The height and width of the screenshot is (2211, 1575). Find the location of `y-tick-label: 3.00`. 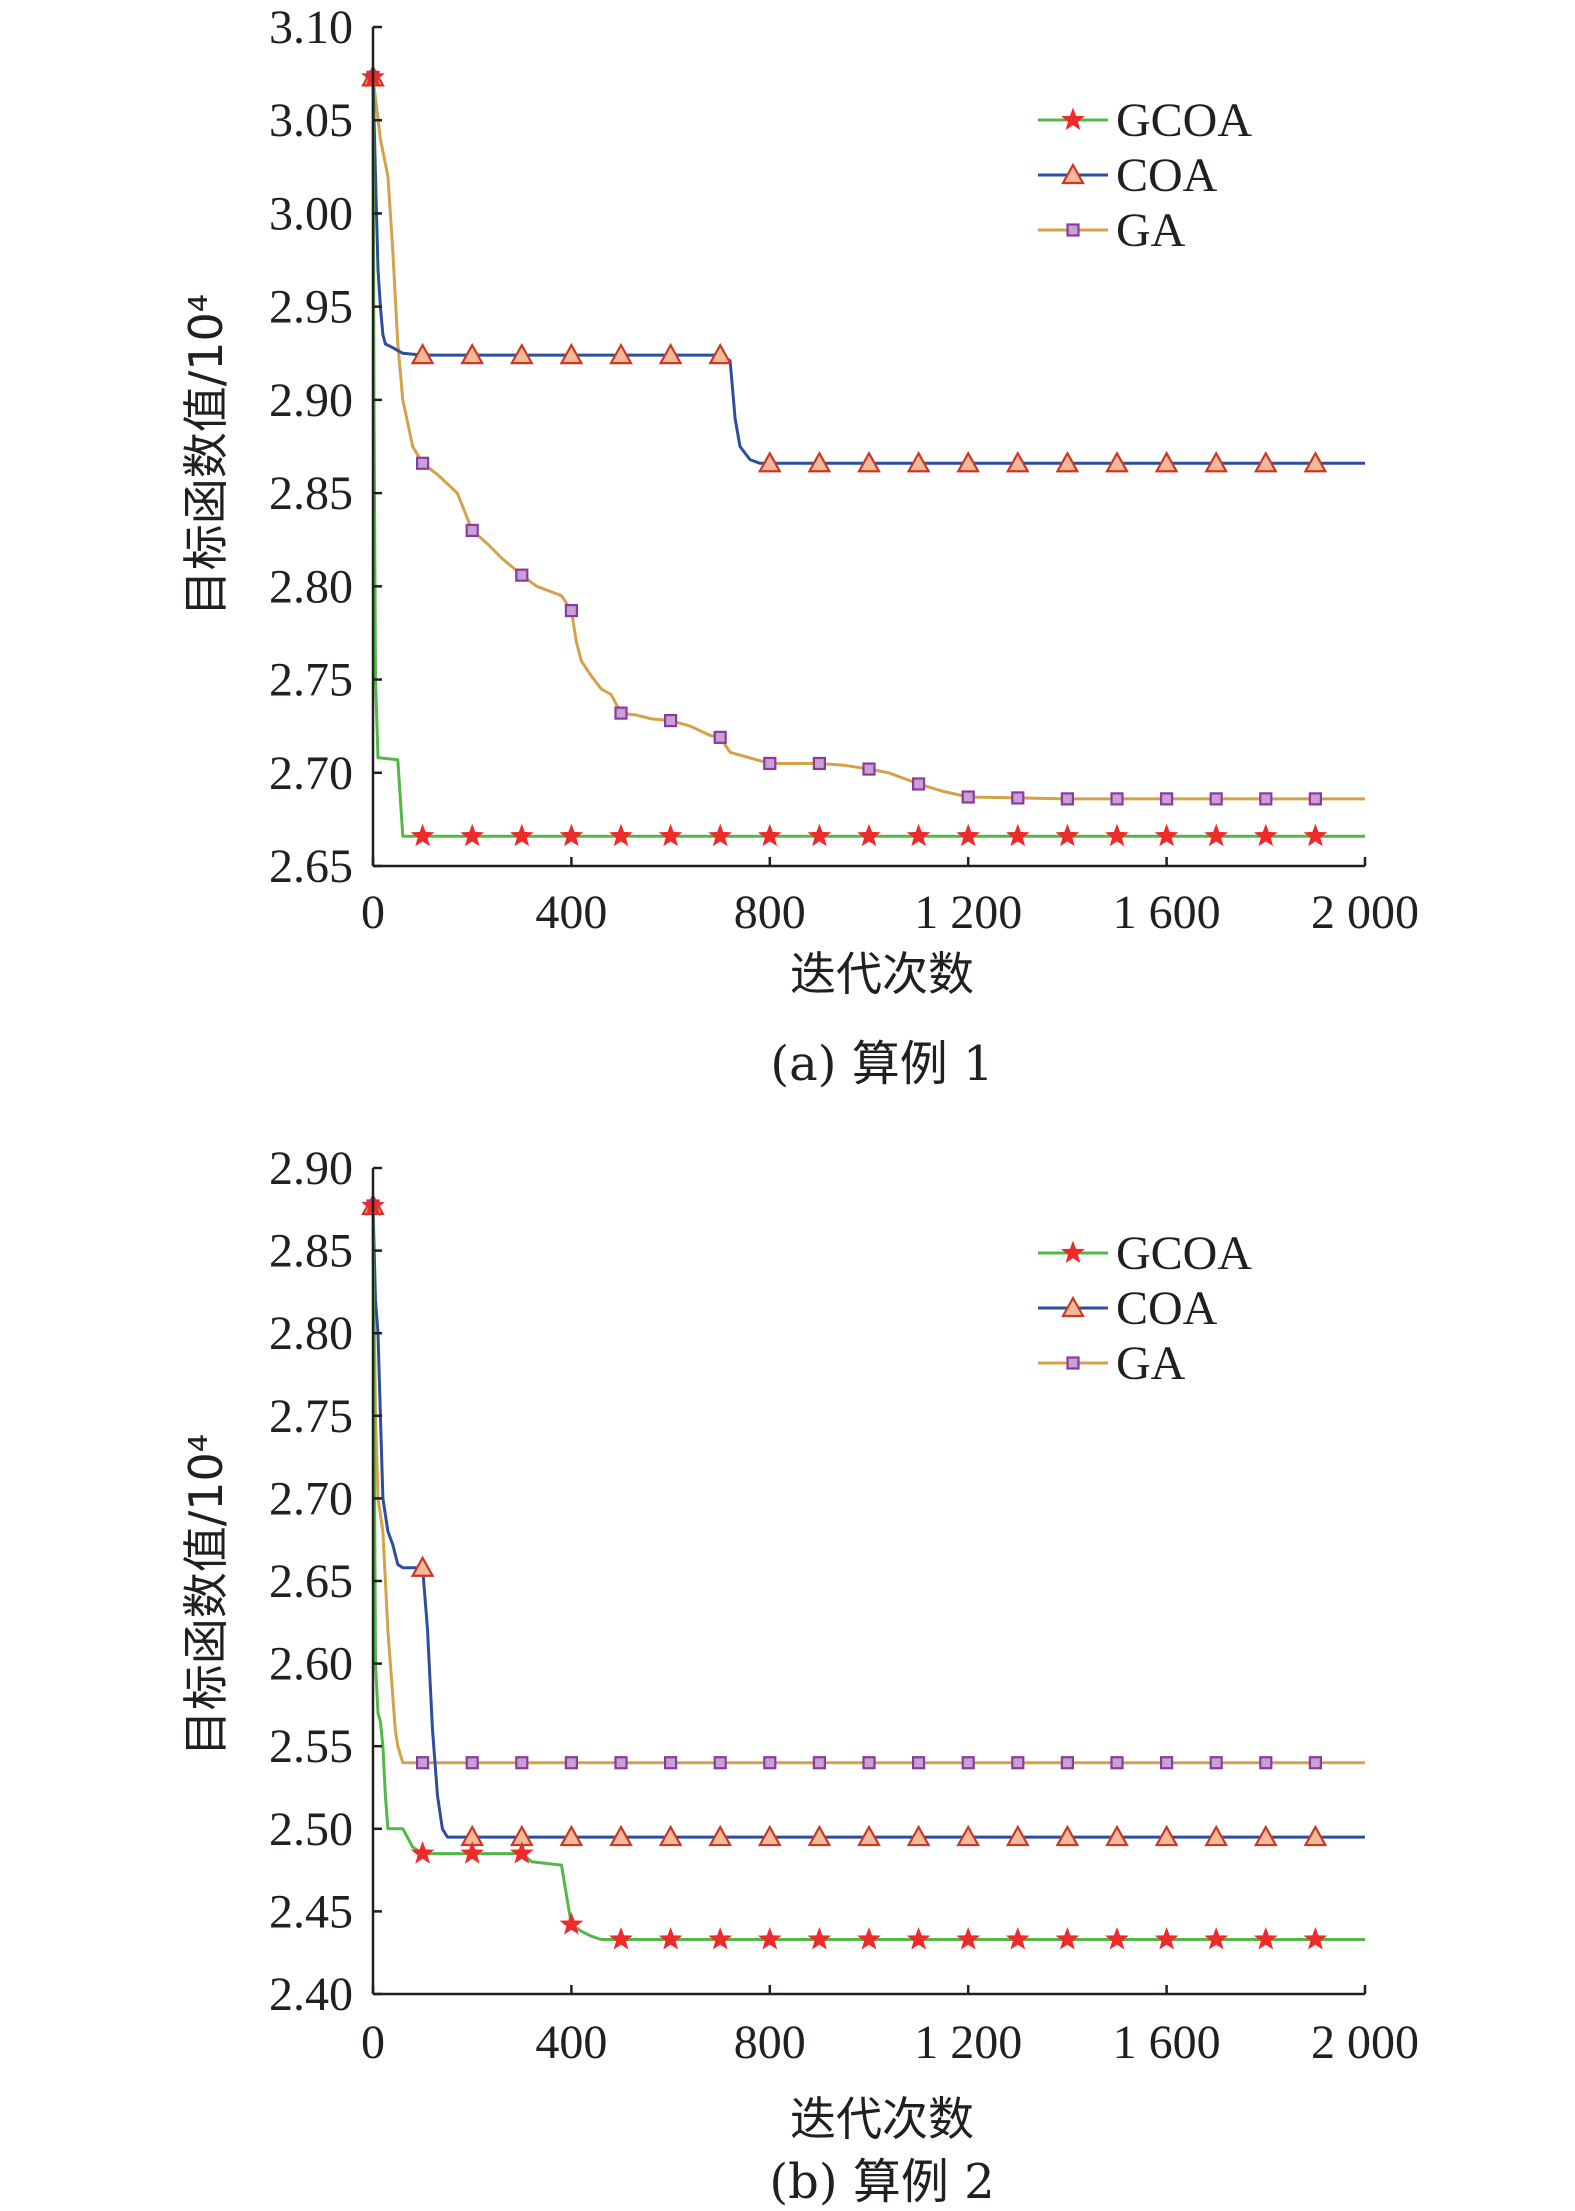

y-tick-label: 3.00 is located at coordinates (311, 213).